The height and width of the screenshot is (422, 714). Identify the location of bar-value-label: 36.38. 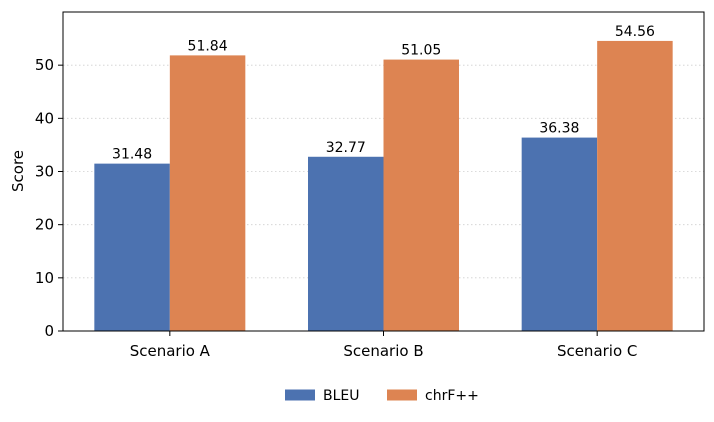
(559, 129).